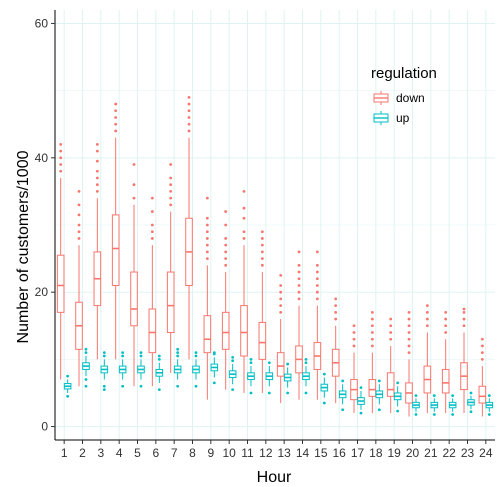  What do you see at coordinates (174, 453) in the screenshot?
I see `x-tick-label: 7` at bounding box center [174, 453].